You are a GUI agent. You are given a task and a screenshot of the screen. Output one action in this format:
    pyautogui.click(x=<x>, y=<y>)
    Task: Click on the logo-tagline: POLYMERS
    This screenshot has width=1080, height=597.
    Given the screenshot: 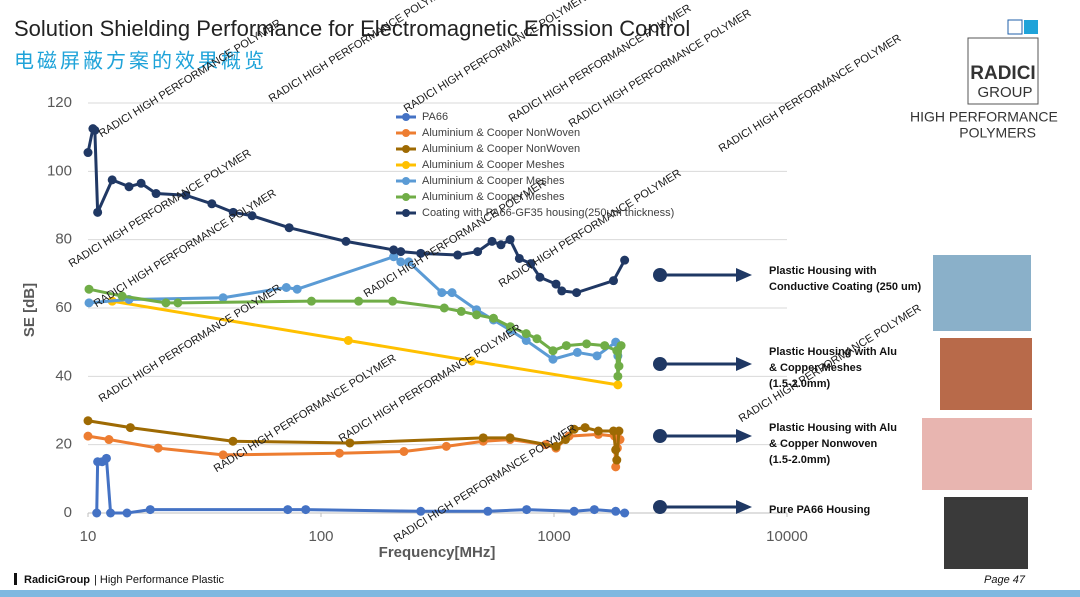 What is the action you would take?
    pyautogui.click(x=997, y=133)
    